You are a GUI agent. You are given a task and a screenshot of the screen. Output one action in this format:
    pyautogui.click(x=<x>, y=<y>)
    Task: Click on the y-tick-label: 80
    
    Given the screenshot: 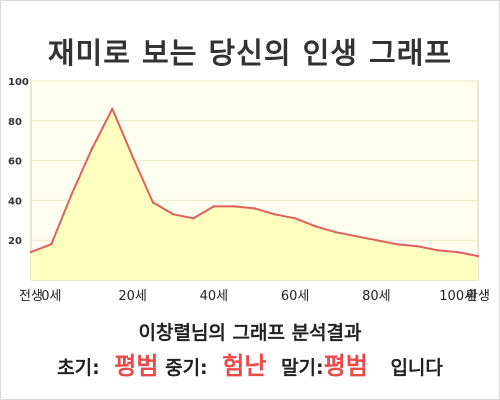 What is the action you would take?
    pyautogui.click(x=15, y=122)
    